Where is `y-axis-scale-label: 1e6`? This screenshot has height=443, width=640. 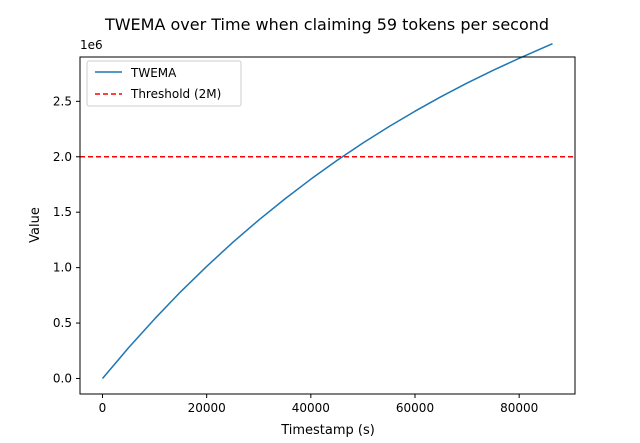 y-axis-scale-label: 1e6 is located at coordinates (91, 45).